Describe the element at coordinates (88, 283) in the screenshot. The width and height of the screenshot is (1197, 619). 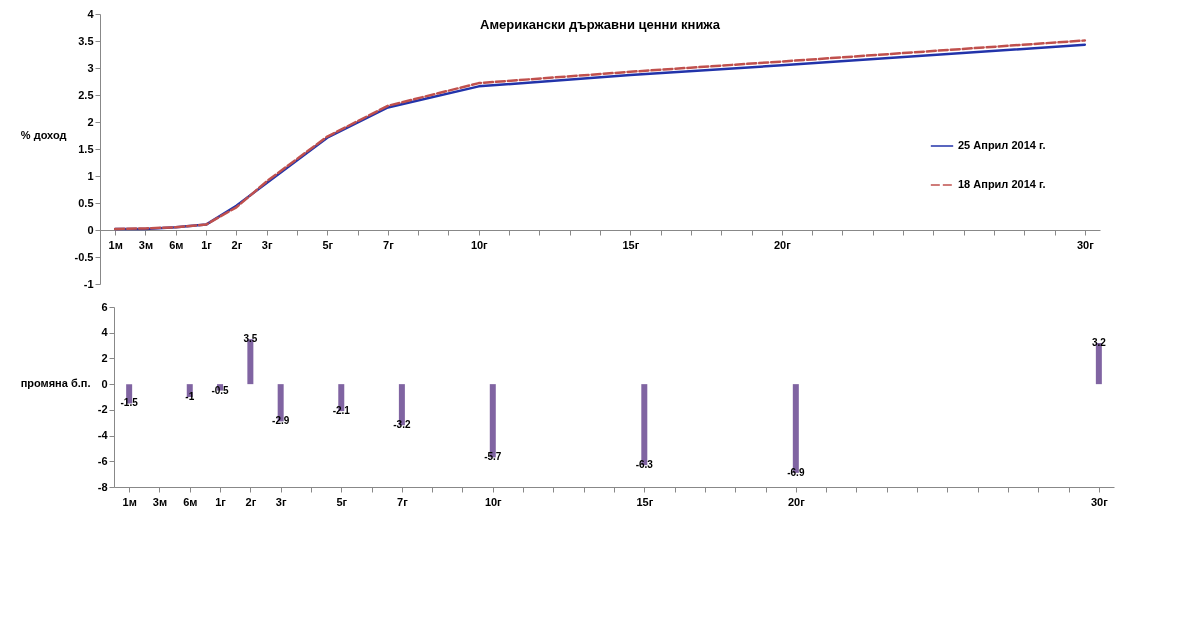
I see `y-tick-label: -1` at that location.